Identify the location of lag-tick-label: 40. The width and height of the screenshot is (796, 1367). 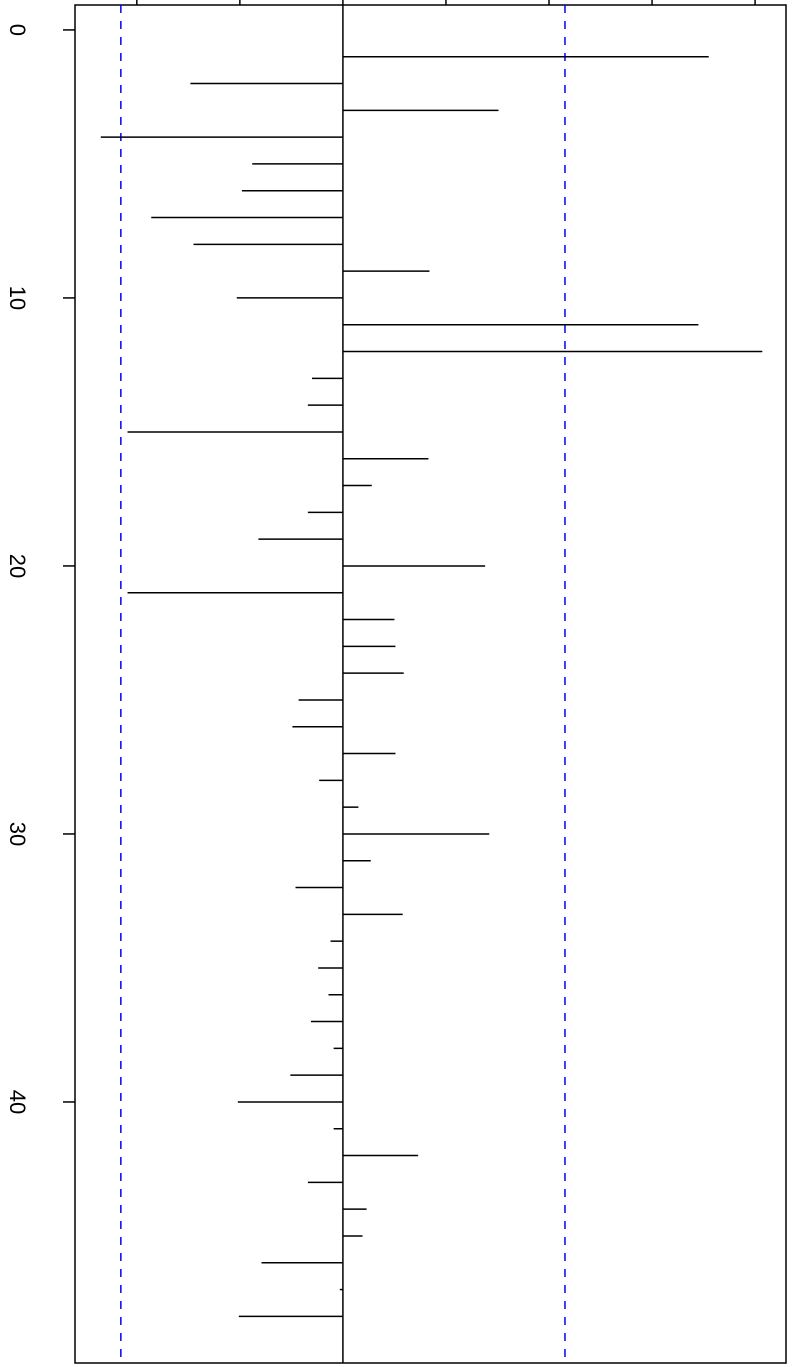
(17, 1102).